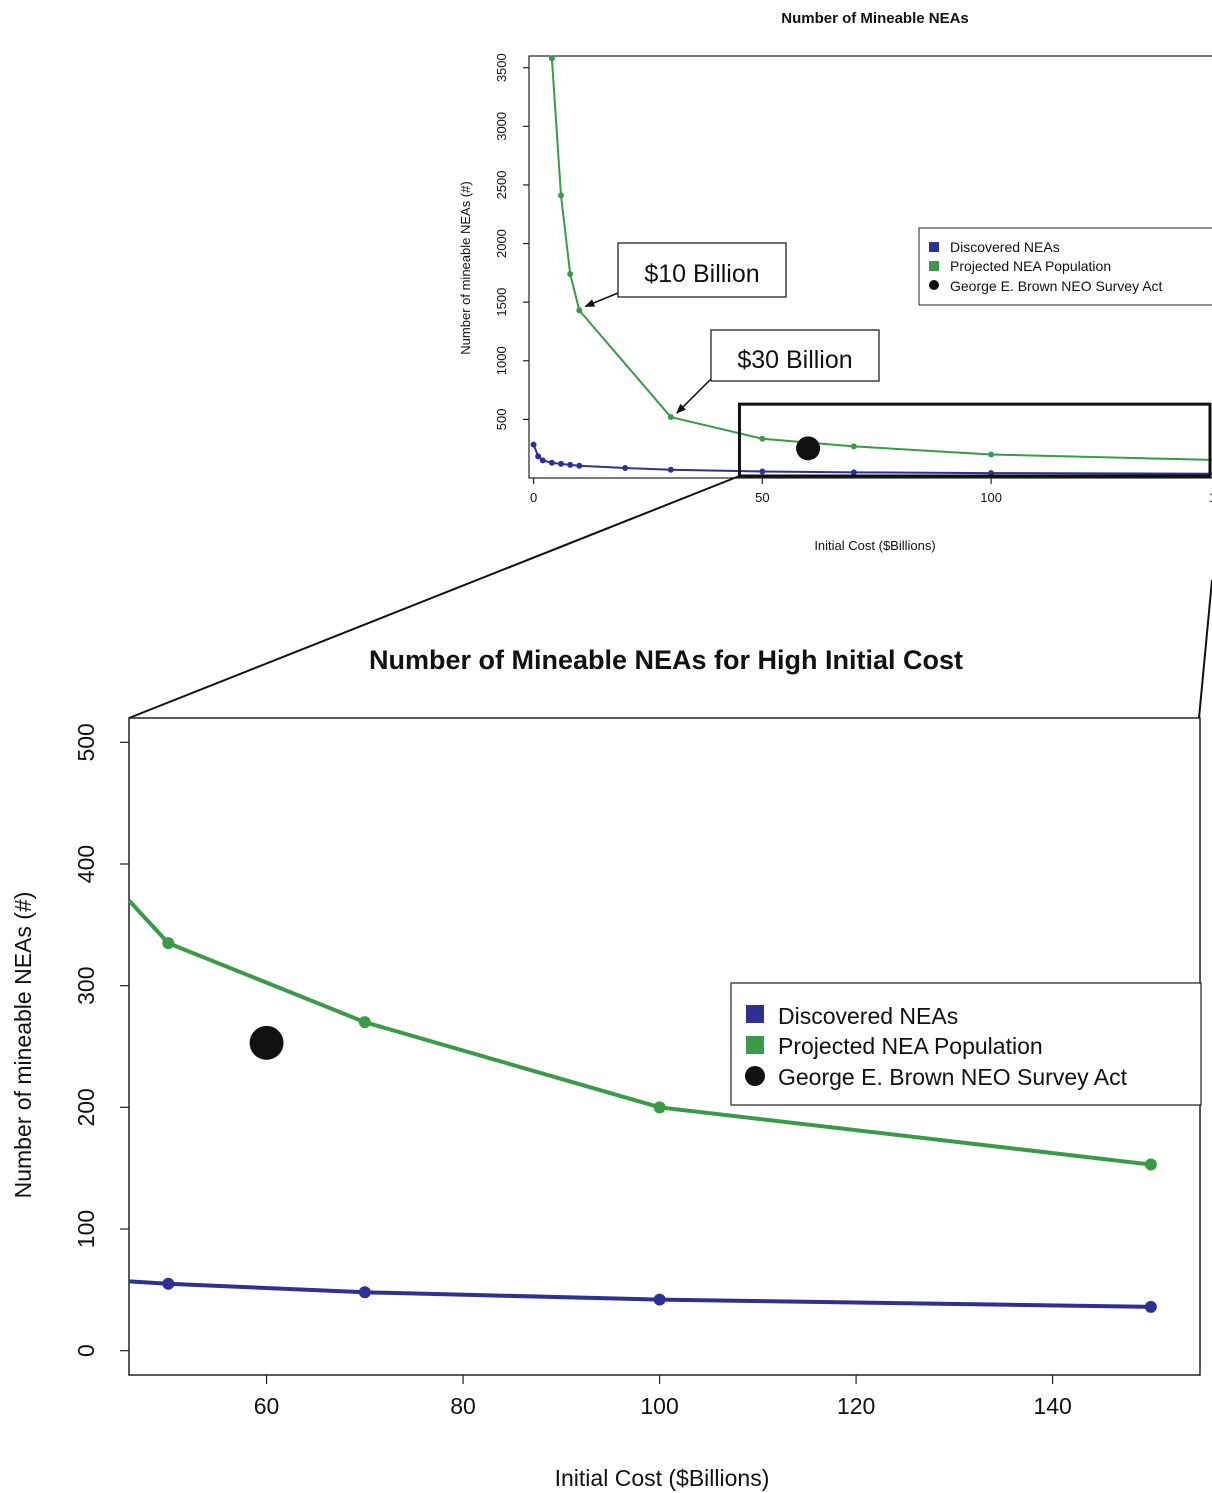  I want to click on overview-title: Number of Mineable NEAs, so click(875, 18).